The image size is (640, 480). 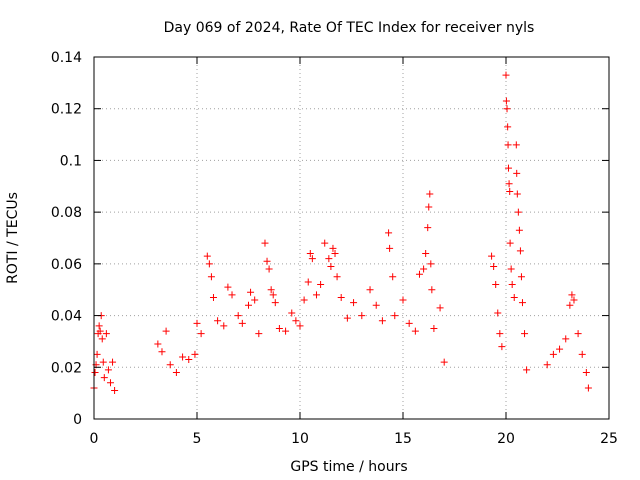 I want to click on y-axis-label: ROTI / TECUs, so click(x=13, y=238).